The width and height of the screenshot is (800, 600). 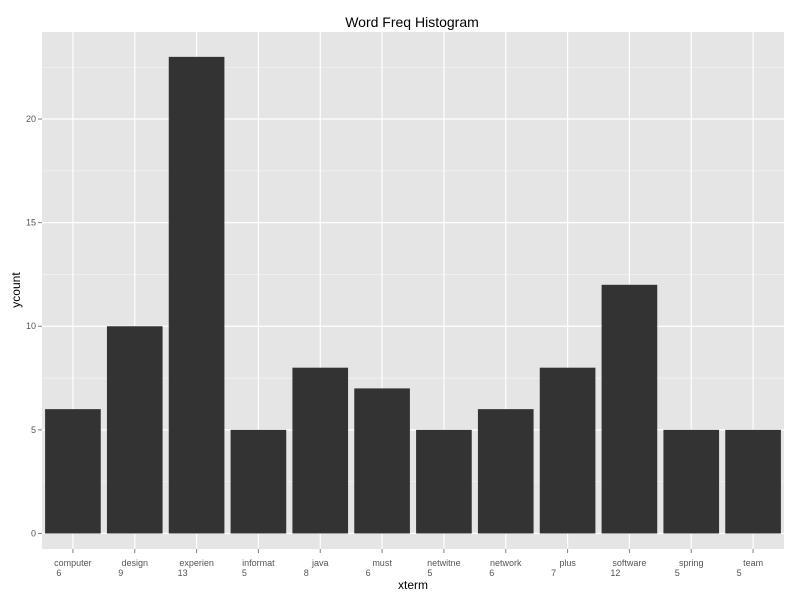 What do you see at coordinates (73, 568) in the screenshot?
I see `x-tick-label: computer 6` at bounding box center [73, 568].